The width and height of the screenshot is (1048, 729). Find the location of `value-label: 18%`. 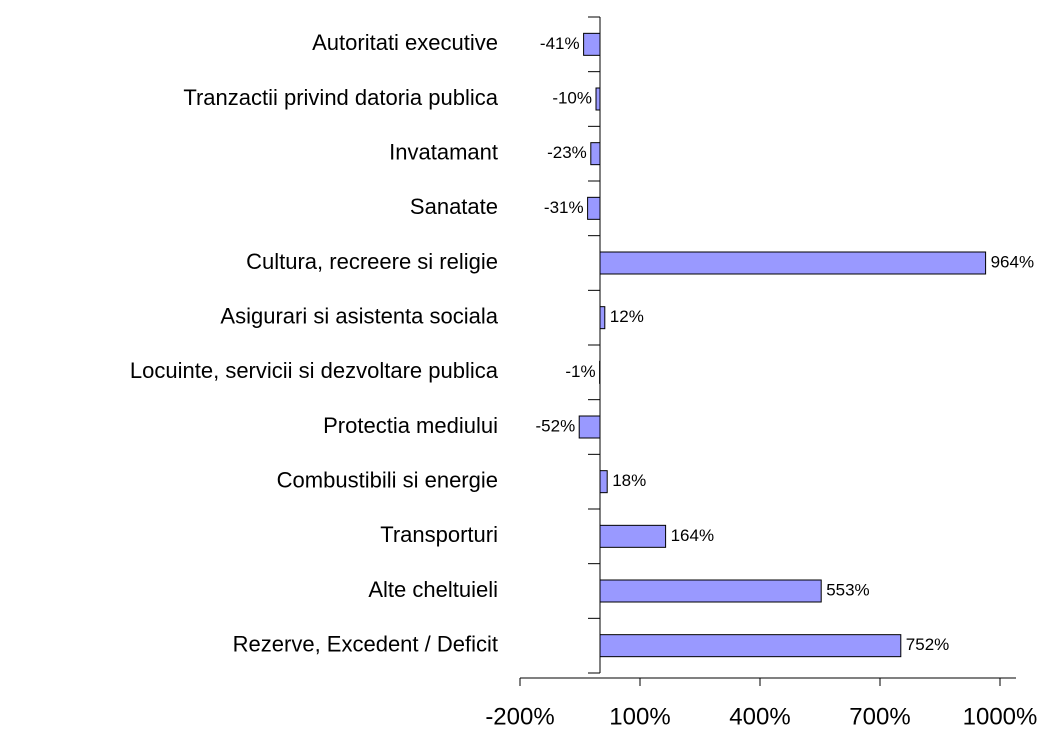

value-label: 18% is located at coordinates (629, 480).